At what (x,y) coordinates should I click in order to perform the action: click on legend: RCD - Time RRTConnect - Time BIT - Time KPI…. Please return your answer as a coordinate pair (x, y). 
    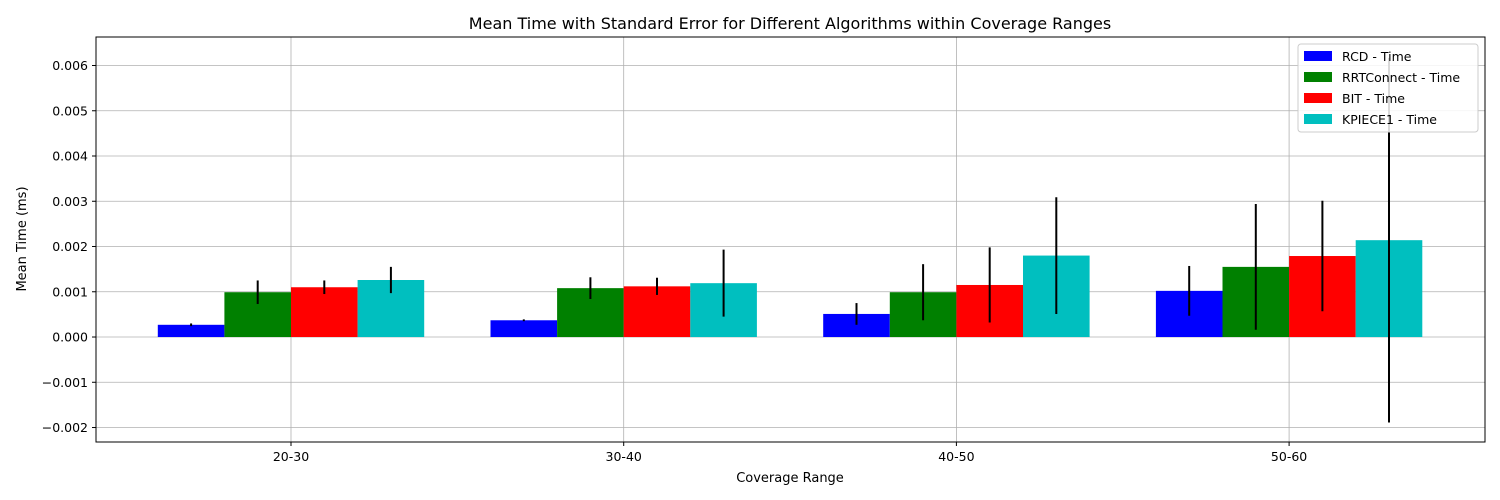
    Looking at the image, I should click on (1388, 88).